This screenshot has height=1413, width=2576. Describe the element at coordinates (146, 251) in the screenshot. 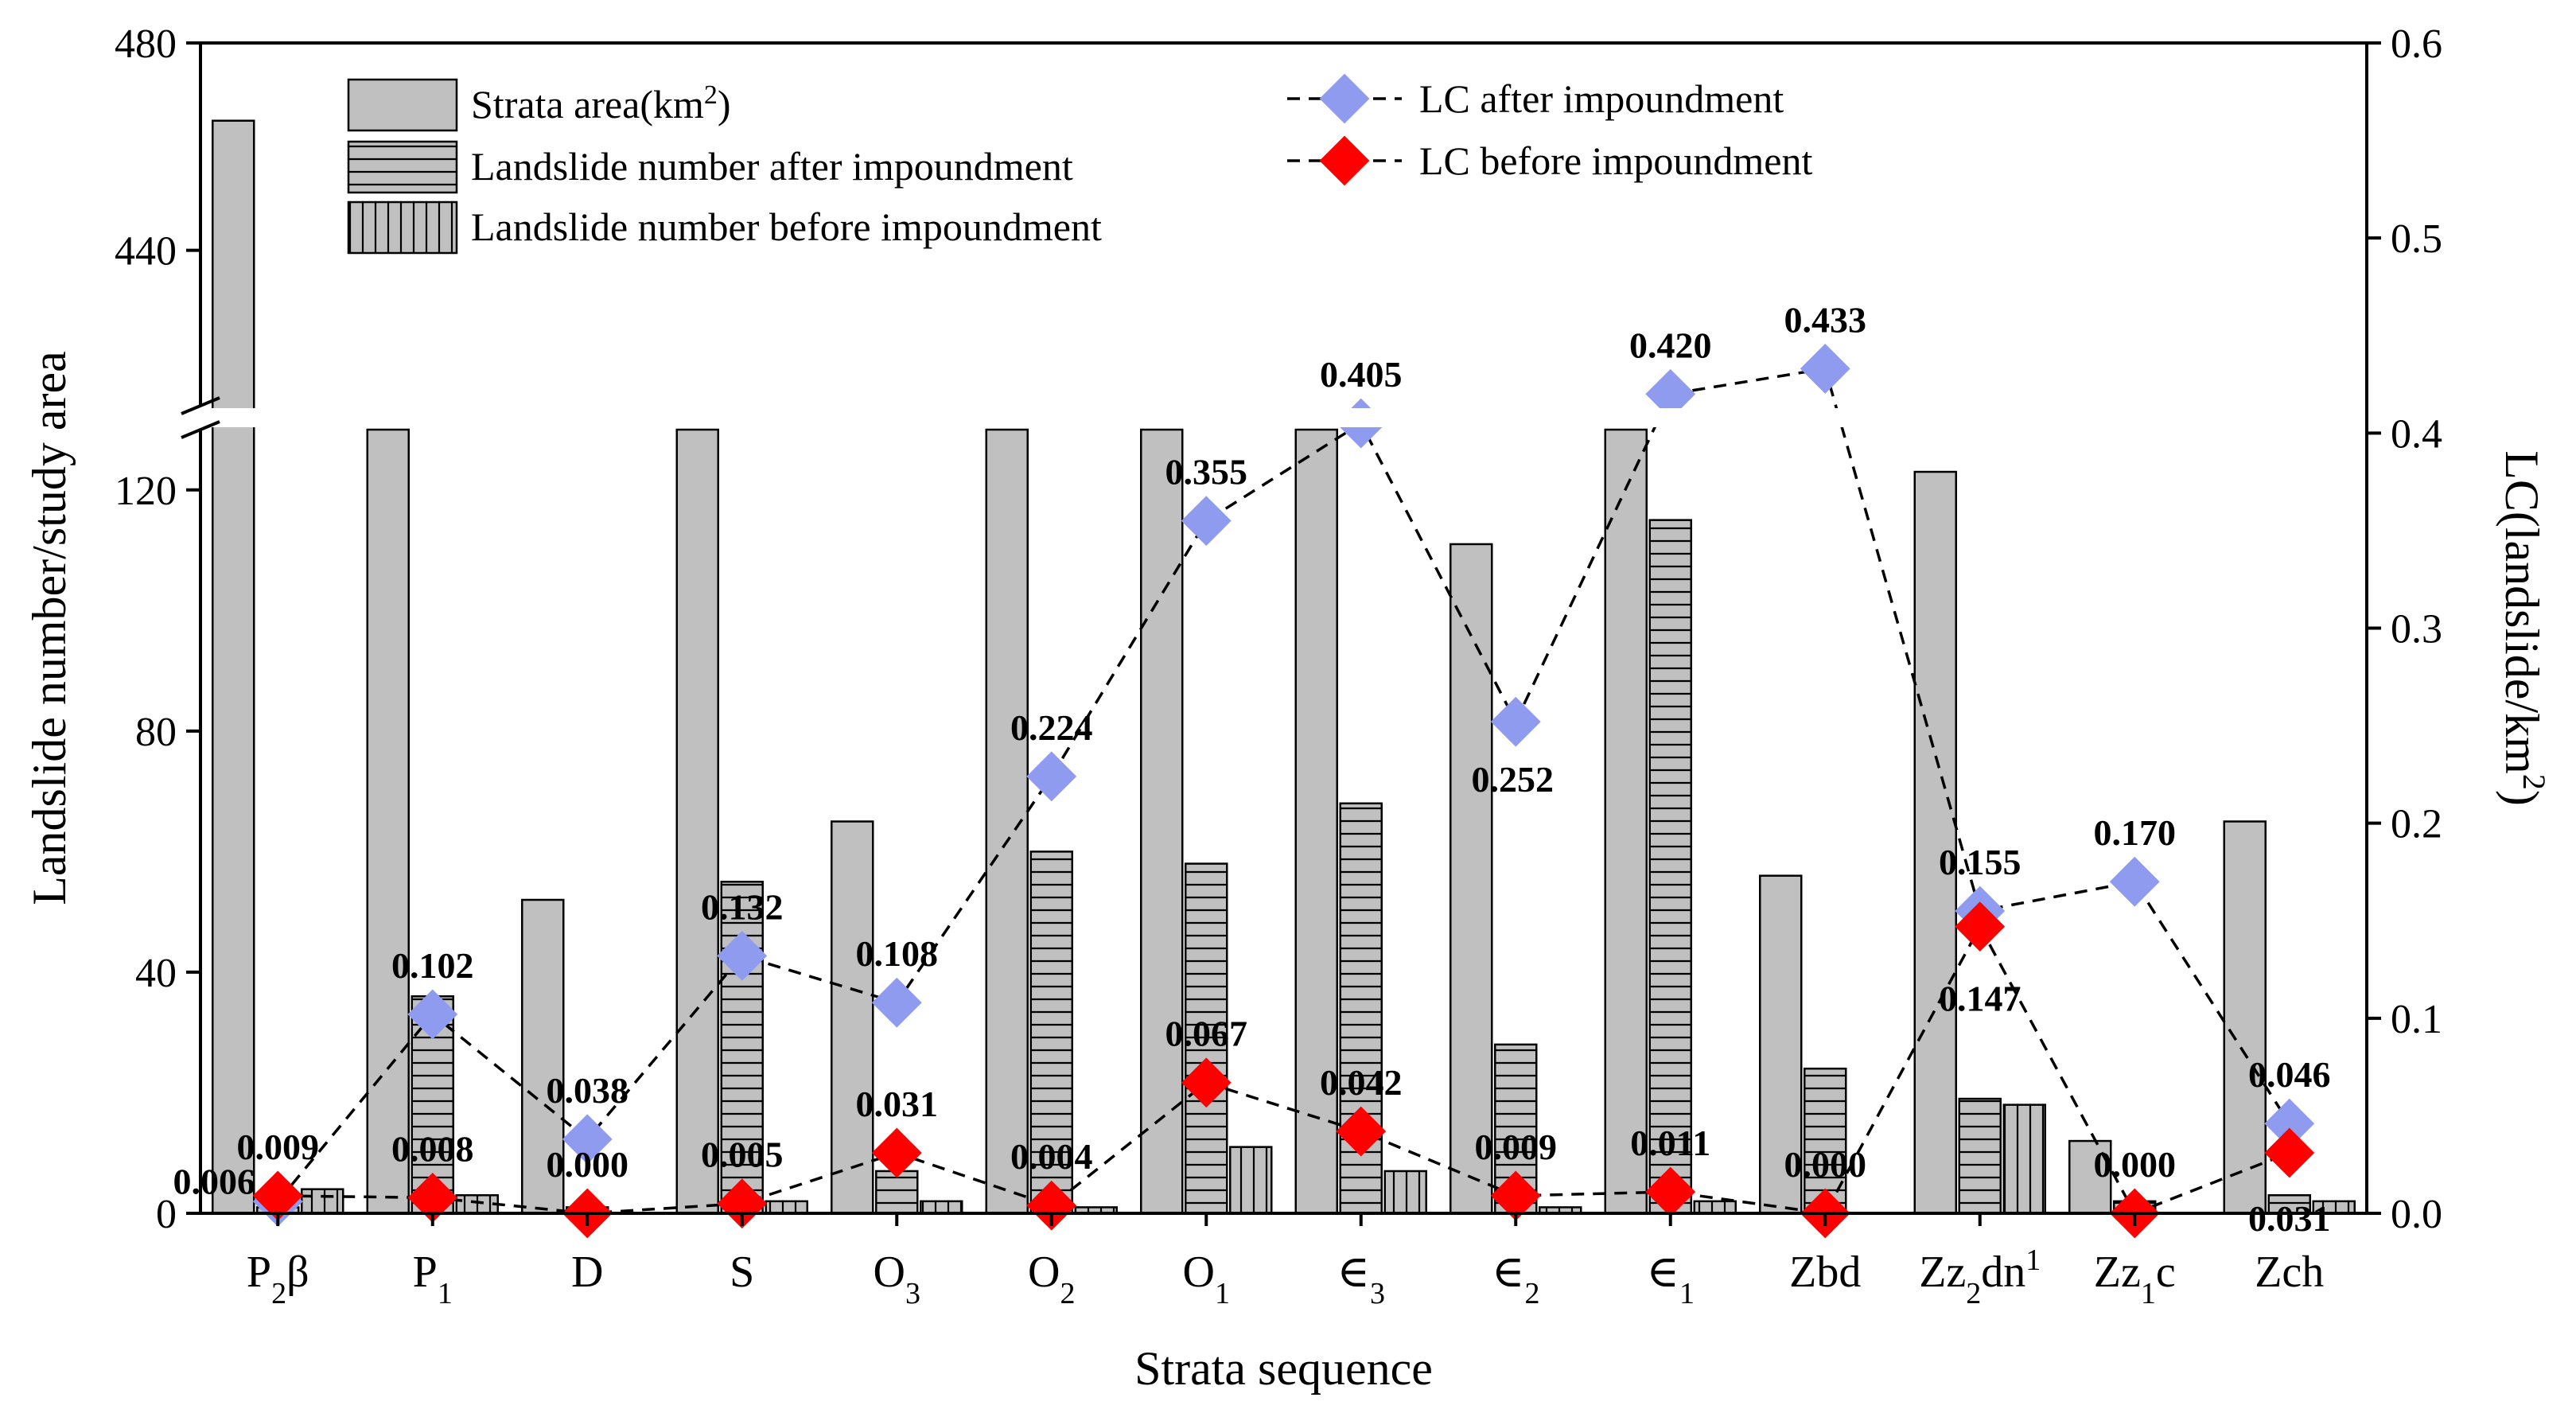

I see `left-tick-label-440: 440` at that location.